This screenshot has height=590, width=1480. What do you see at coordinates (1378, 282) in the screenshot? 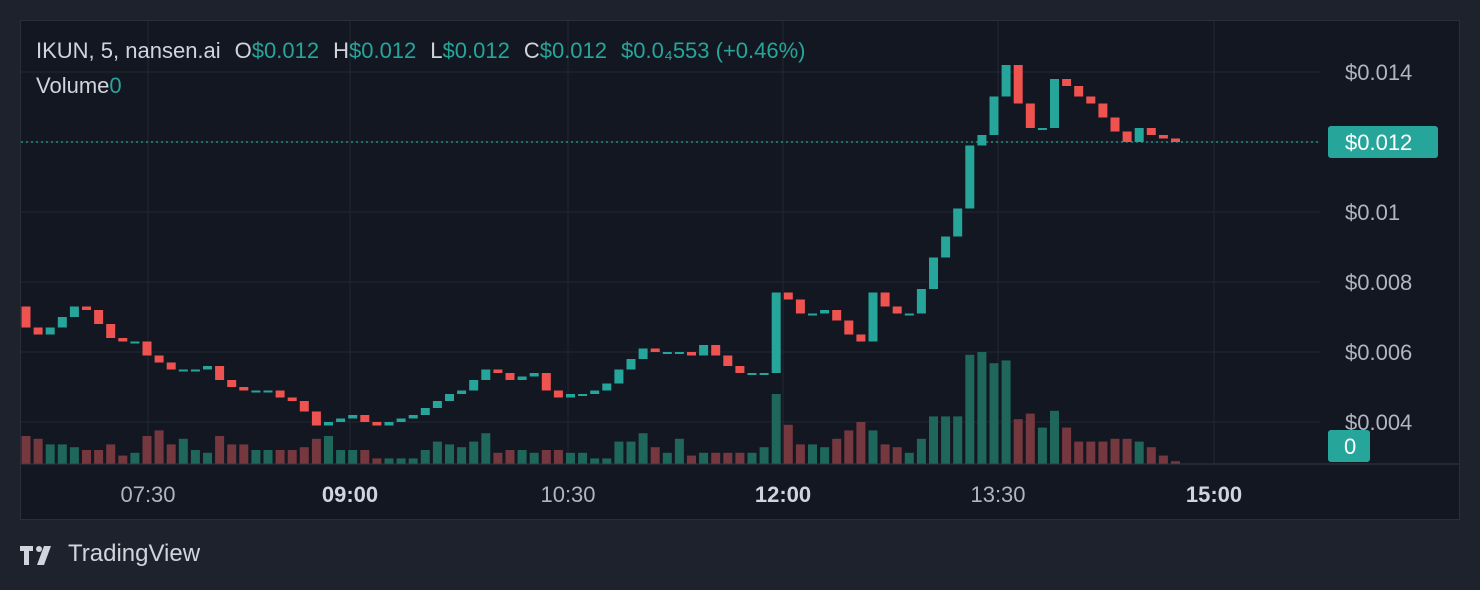
I see `price-tick-label: $0.008` at bounding box center [1378, 282].